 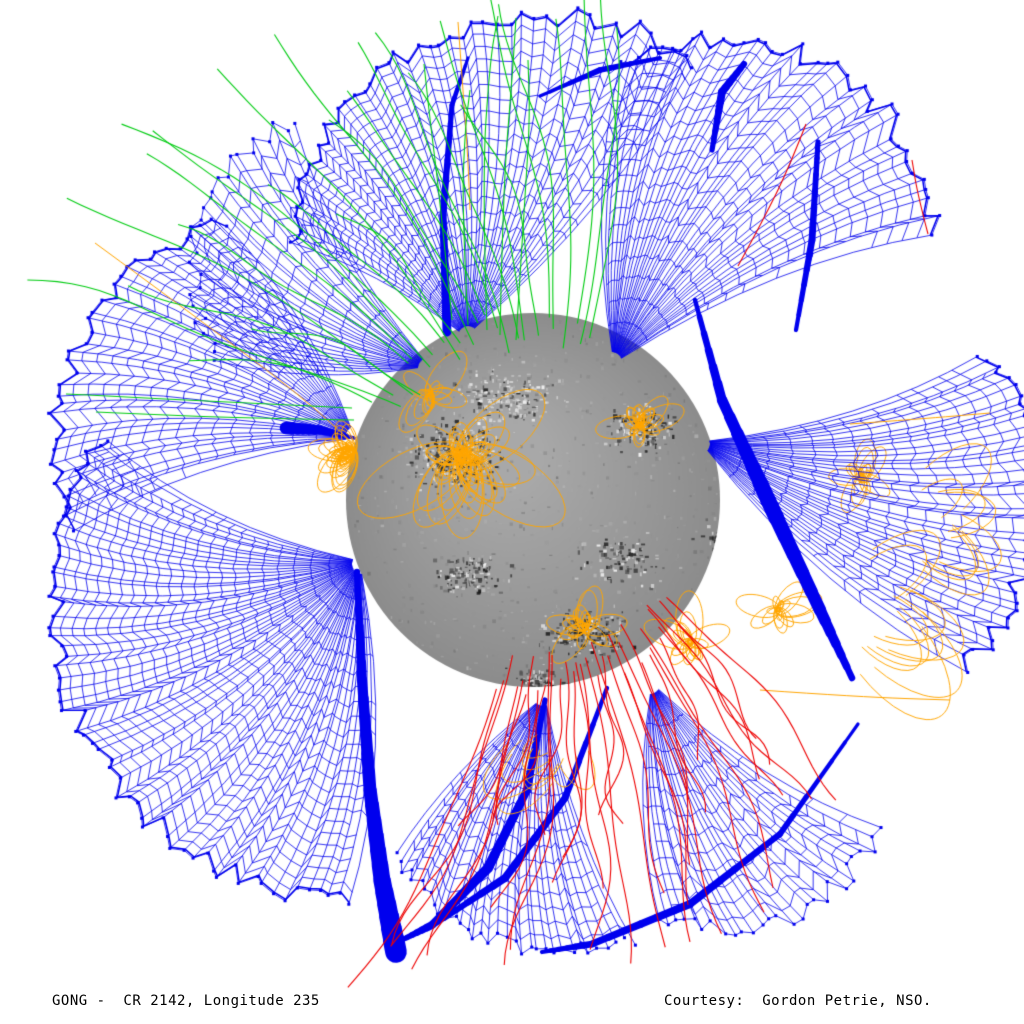 What do you see at coordinates (186, 1001) in the screenshot?
I see `model-caption: GONG - CR 2142, Longitude 235` at bounding box center [186, 1001].